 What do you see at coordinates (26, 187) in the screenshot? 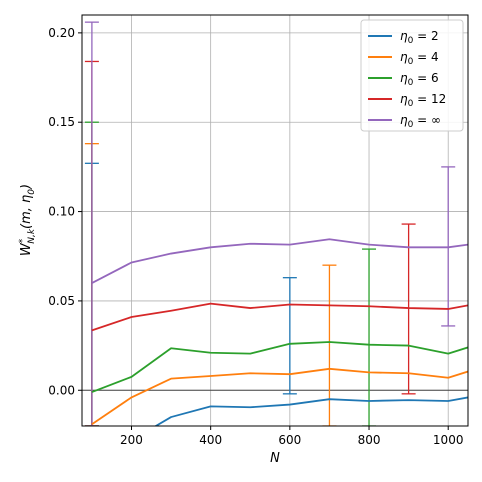
I see `y-label-args-end: )` at bounding box center [26, 187].